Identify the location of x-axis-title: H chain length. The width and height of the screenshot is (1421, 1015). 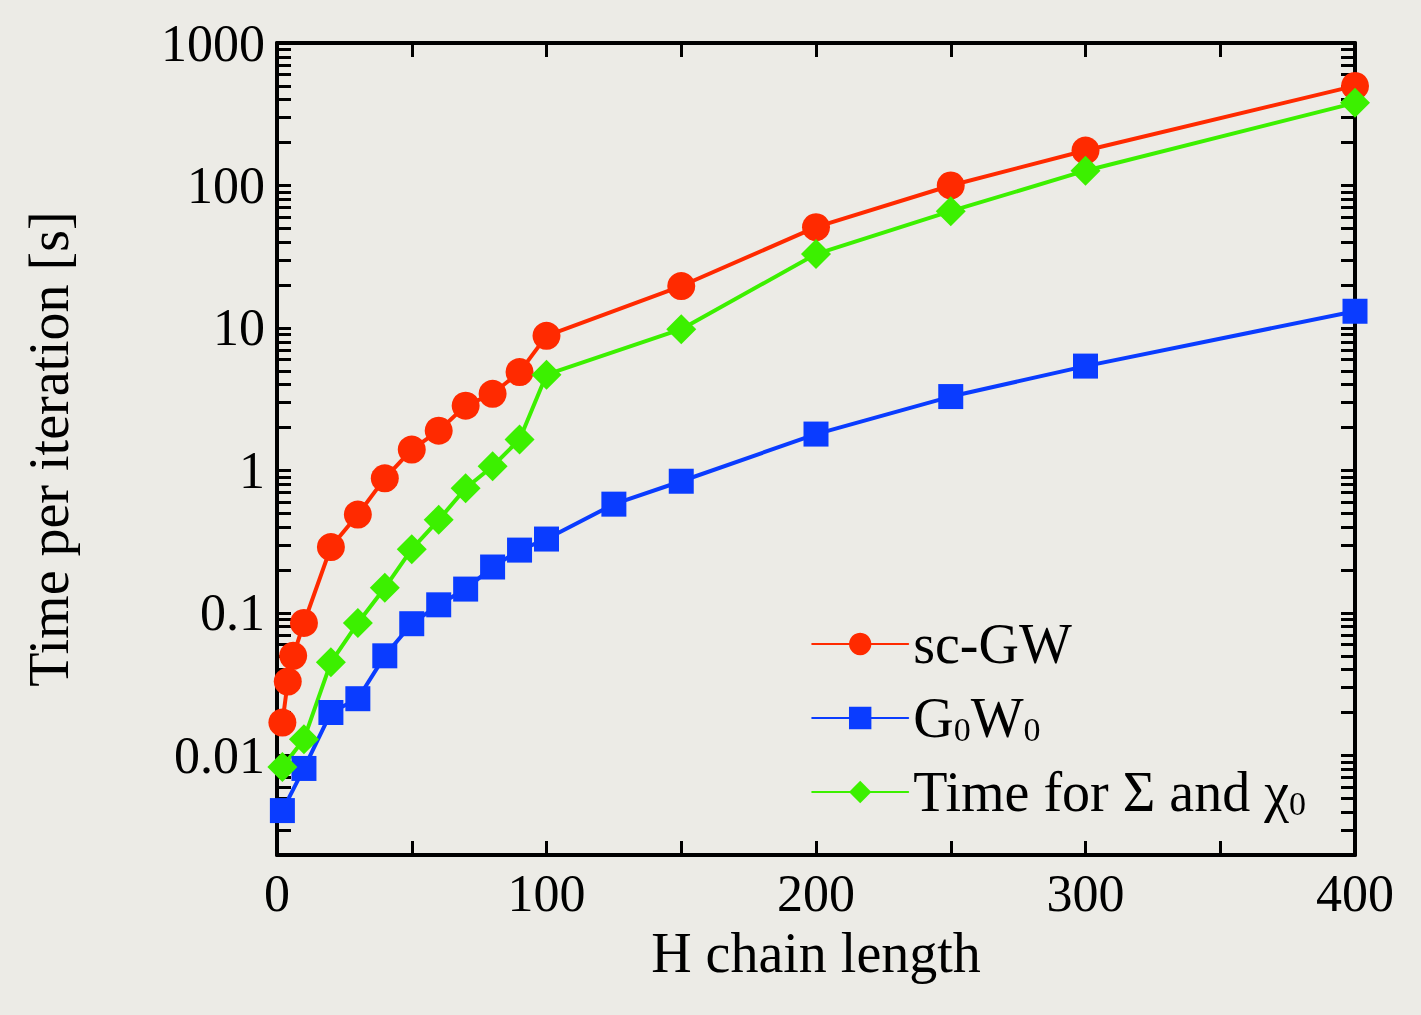
(816, 953).